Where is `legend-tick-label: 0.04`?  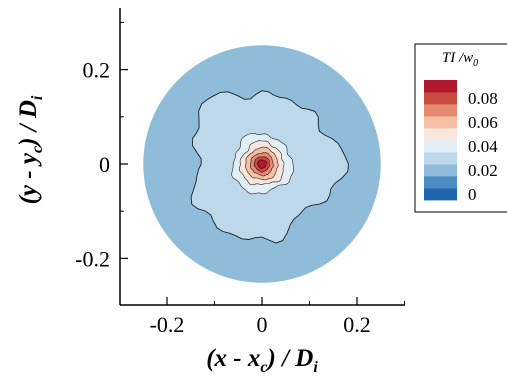 legend-tick-label: 0.04 is located at coordinates (483, 146).